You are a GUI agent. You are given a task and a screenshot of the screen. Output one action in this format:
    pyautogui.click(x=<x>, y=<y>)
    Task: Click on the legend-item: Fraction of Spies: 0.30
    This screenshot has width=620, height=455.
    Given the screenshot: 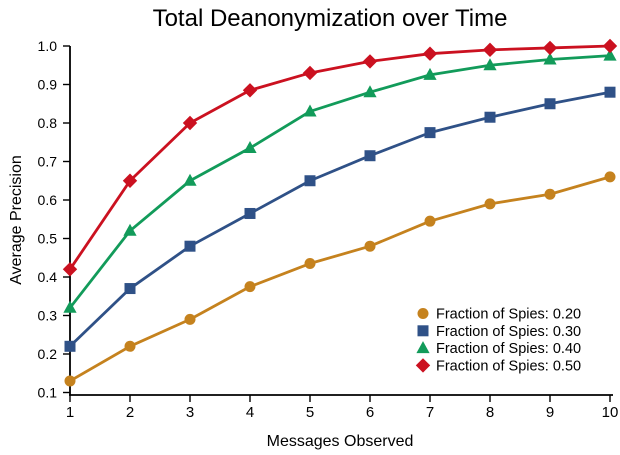 What is the action you would take?
    pyautogui.click(x=499, y=332)
    